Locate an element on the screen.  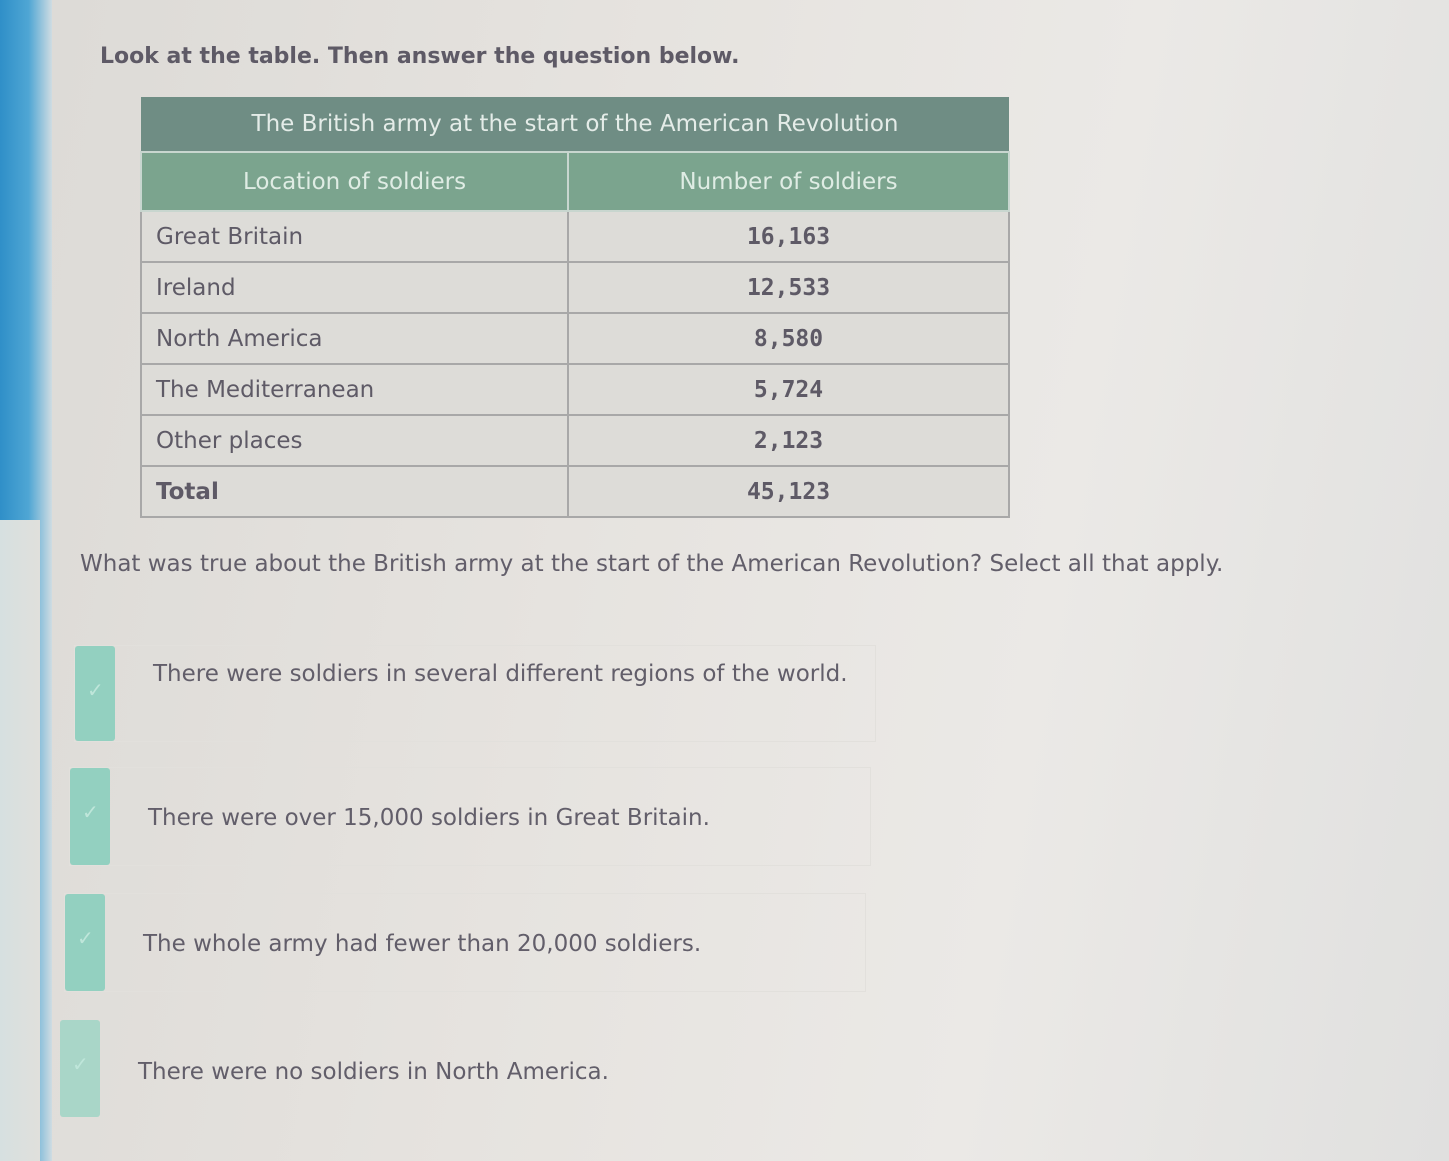
table-row: Other places 2,123 is located at coordinates (575, 440).